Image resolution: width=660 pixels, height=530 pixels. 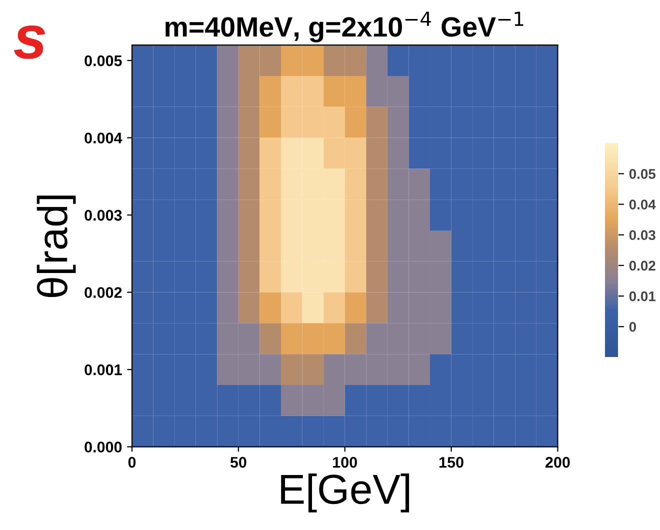 I want to click on color-bar-label: 0.03, so click(x=642, y=235).